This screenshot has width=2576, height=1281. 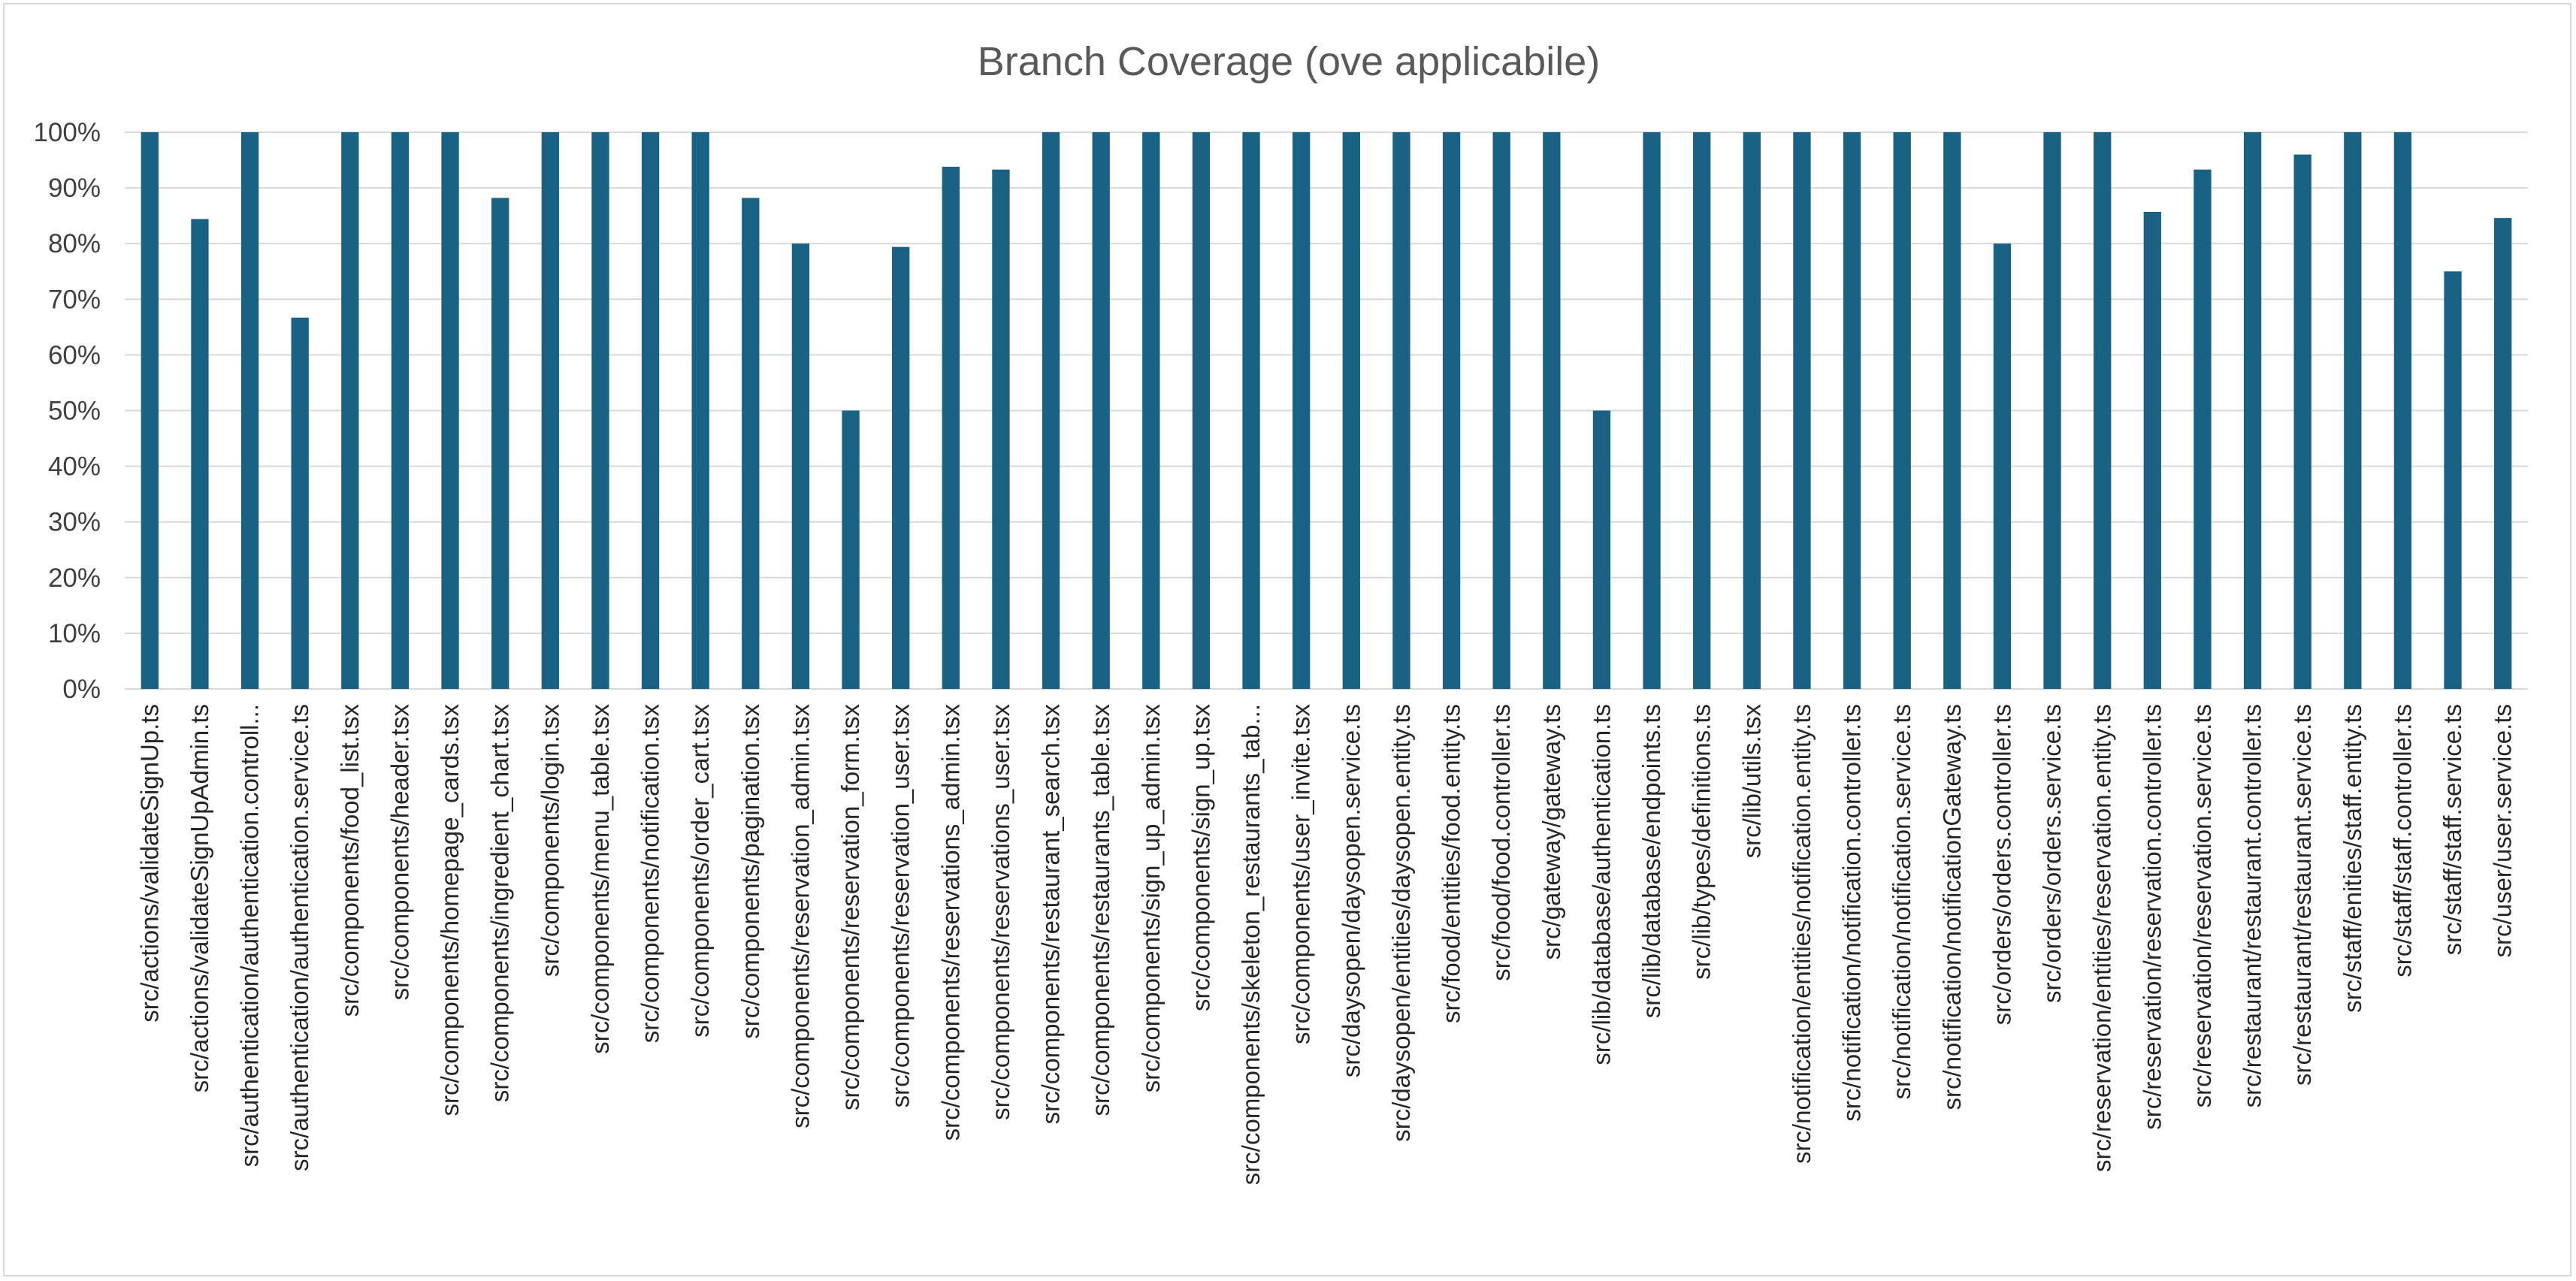 What do you see at coordinates (67, 411) in the screenshot?
I see `y-axis-ticks: 0% 10% 20% 30% 40% 50% 60% 70% 80% 90% 100%` at bounding box center [67, 411].